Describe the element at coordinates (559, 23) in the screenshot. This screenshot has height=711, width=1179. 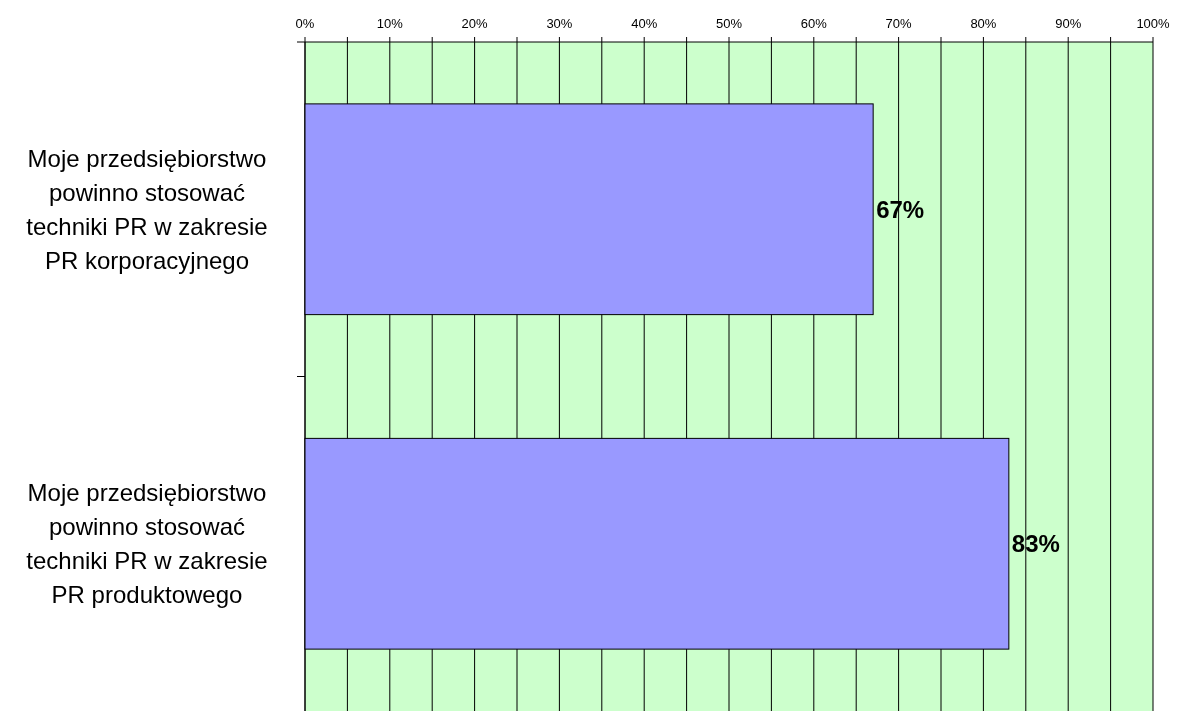
I see `x-tick-label: 30%` at that location.